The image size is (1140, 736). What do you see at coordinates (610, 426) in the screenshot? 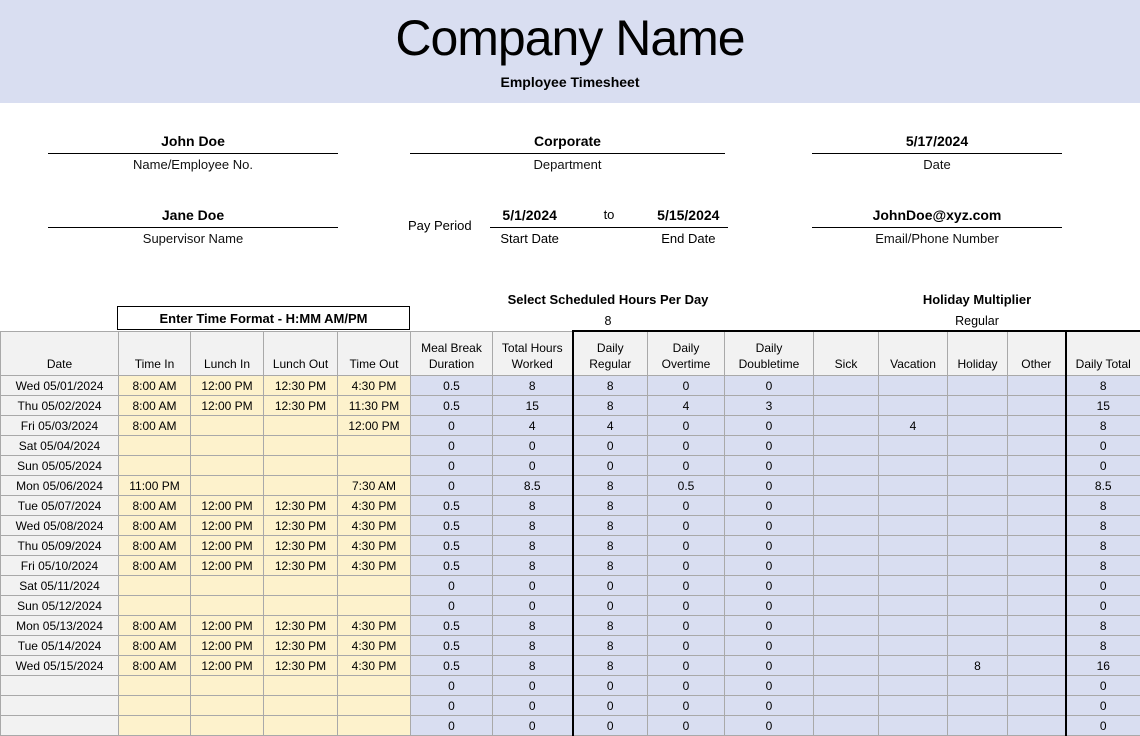
I see `cell-daily-regular: 4` at bounding box center [610, 426].